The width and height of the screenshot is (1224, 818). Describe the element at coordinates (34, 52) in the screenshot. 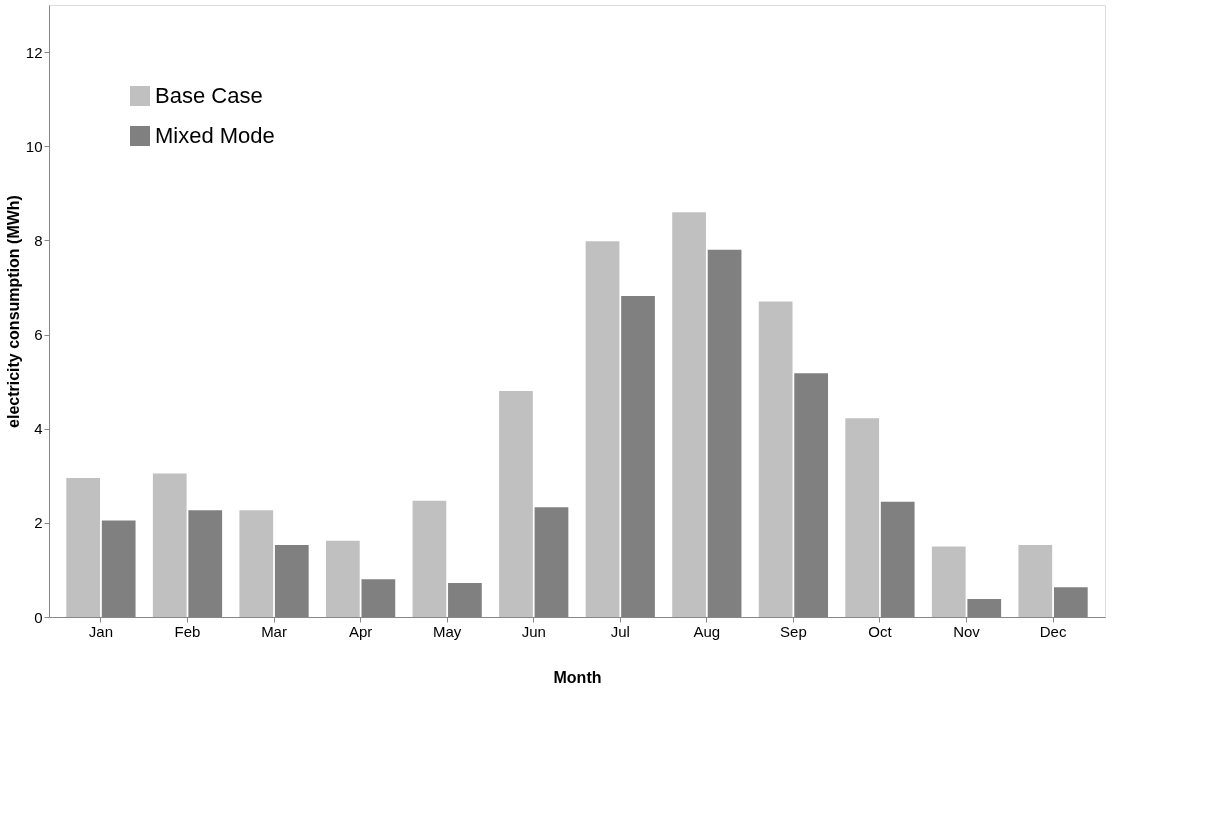

I see `y-tick-label: 12` at that location.